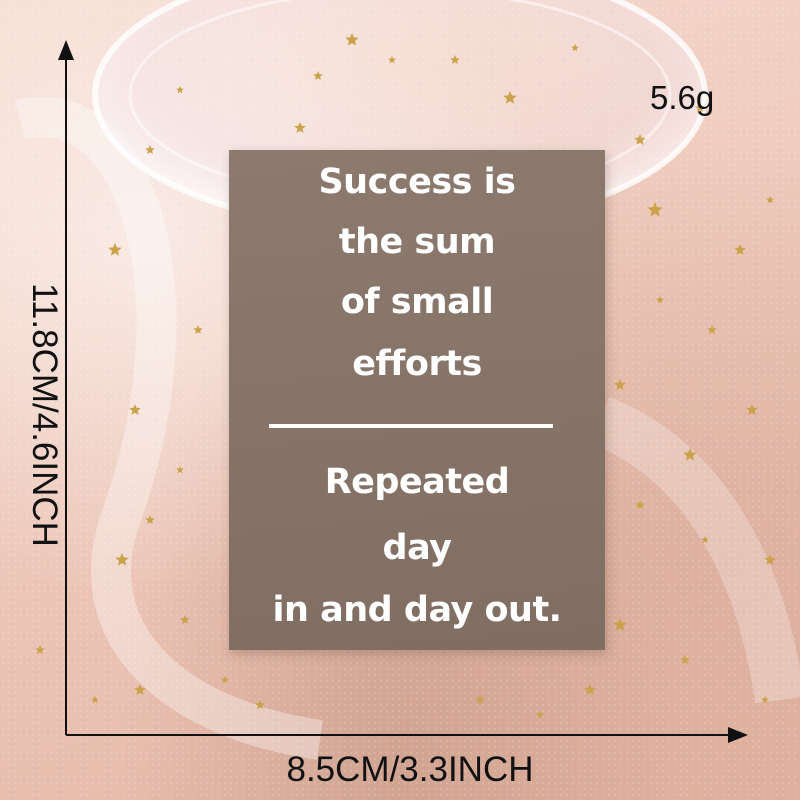 This screenshot has height=800, width=800. I want to click on patch-text-line: day, so click(417, 548).